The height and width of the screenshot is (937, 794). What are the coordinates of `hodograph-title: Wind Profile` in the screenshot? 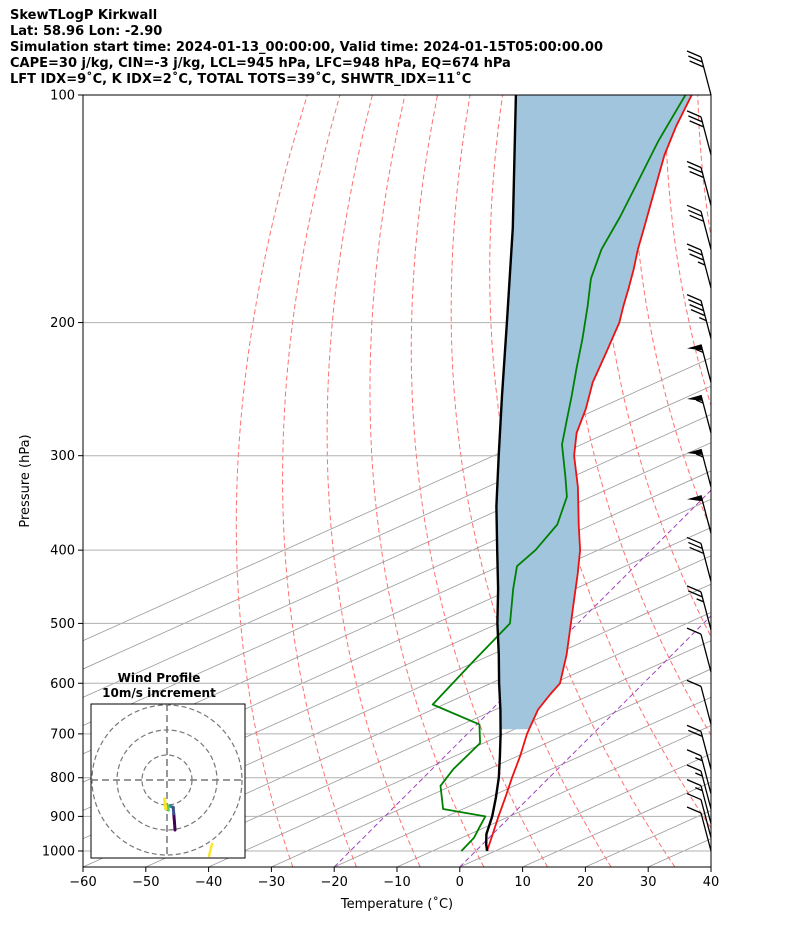 It's located at (159, 678).